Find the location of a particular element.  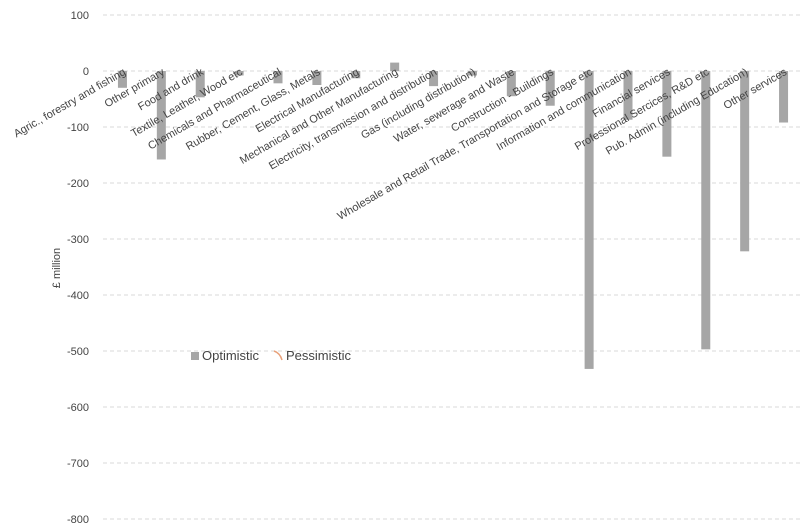

y-tick-label: -300 is located at coordinates (78, 240).